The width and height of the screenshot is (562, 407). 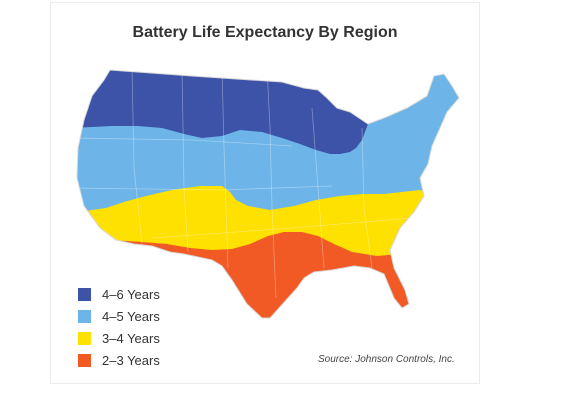 What do you see at coordinates (131, 338) in the screenshot?
I see `legend-label: 3–4 Years` at bounding box center [131, 338].